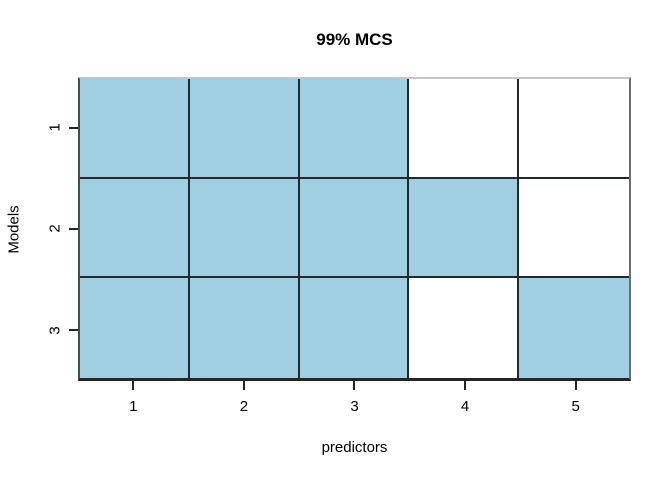  I want to click on x-tick-label: 3, so click(354, 406).